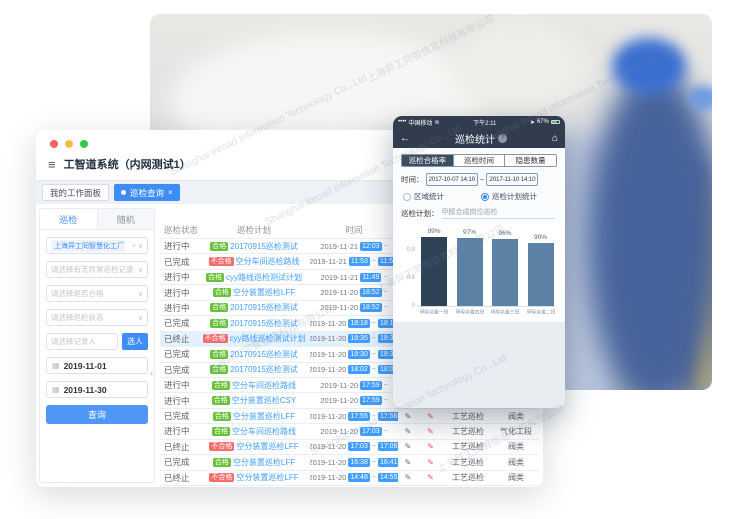  What do you see at coordinates (442, 196) in the screenshot?
I see `radio-option-0: 区域统计` at bounding box center [442, 196].